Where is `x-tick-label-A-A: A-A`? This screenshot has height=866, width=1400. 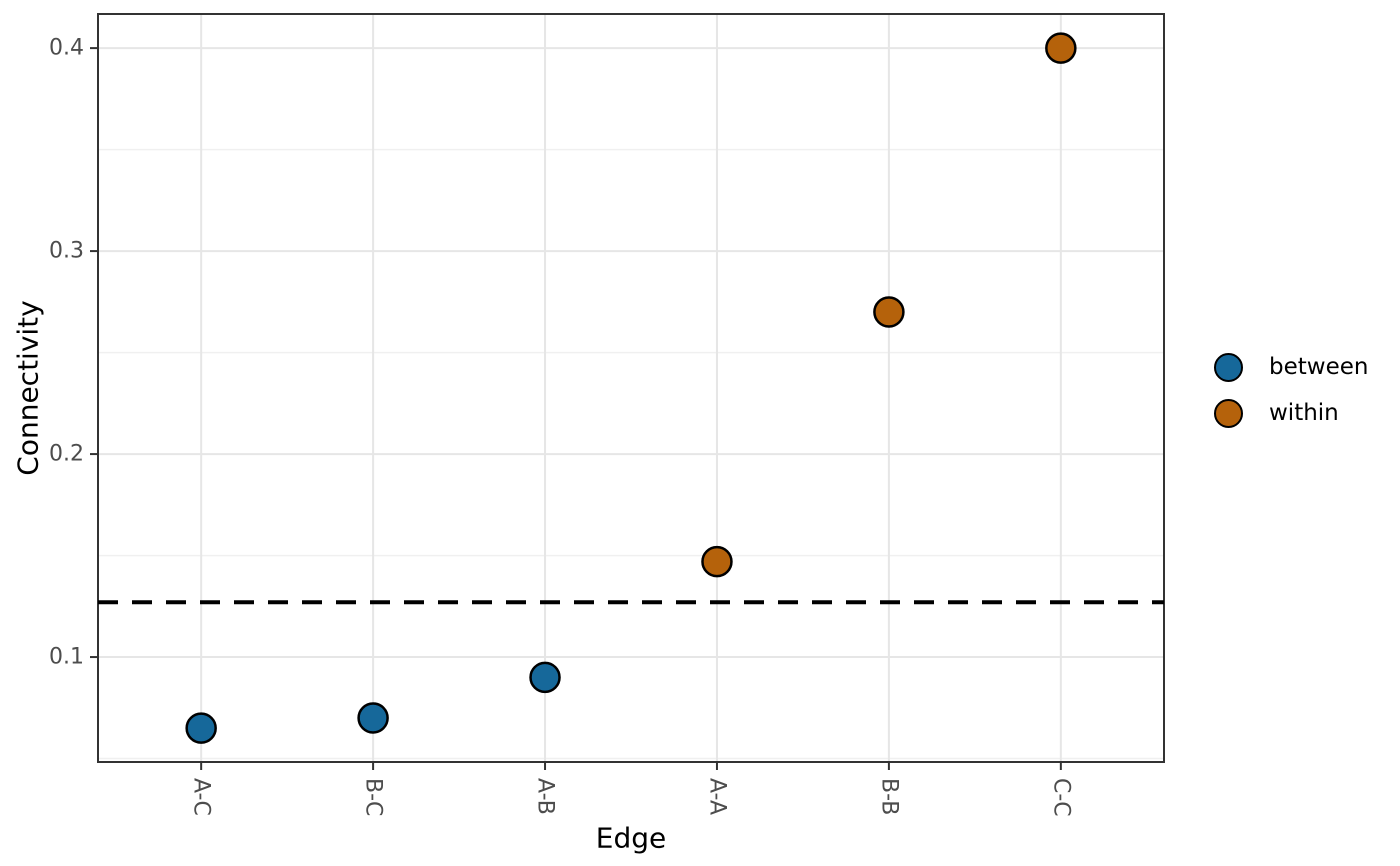 x-tick-label-A-A: A-A is located at coordinates (716, 796).